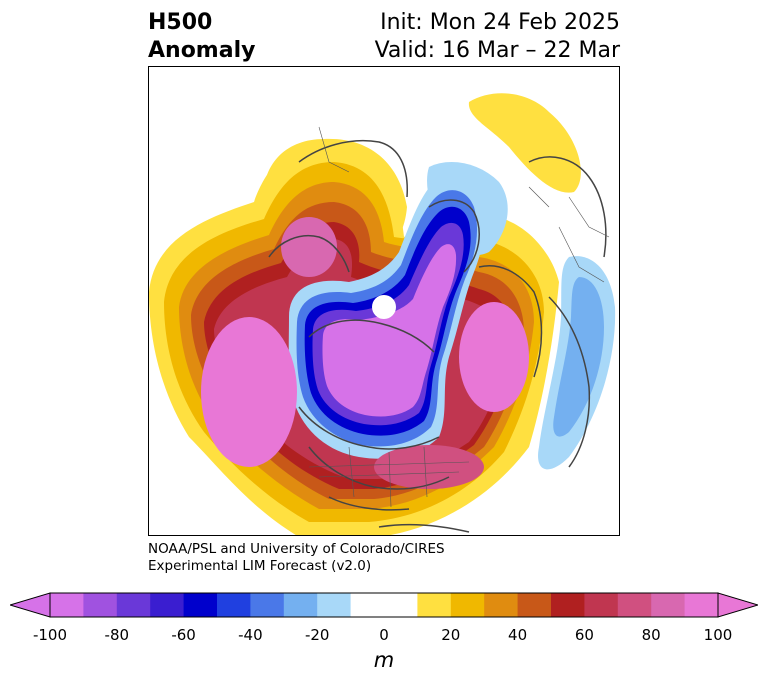 The width and height of the screenshot is (768, 686). Describe the element at coordinates (50, 635) in the screenshot. I see `colorbar-tick-label: -100` at that location.